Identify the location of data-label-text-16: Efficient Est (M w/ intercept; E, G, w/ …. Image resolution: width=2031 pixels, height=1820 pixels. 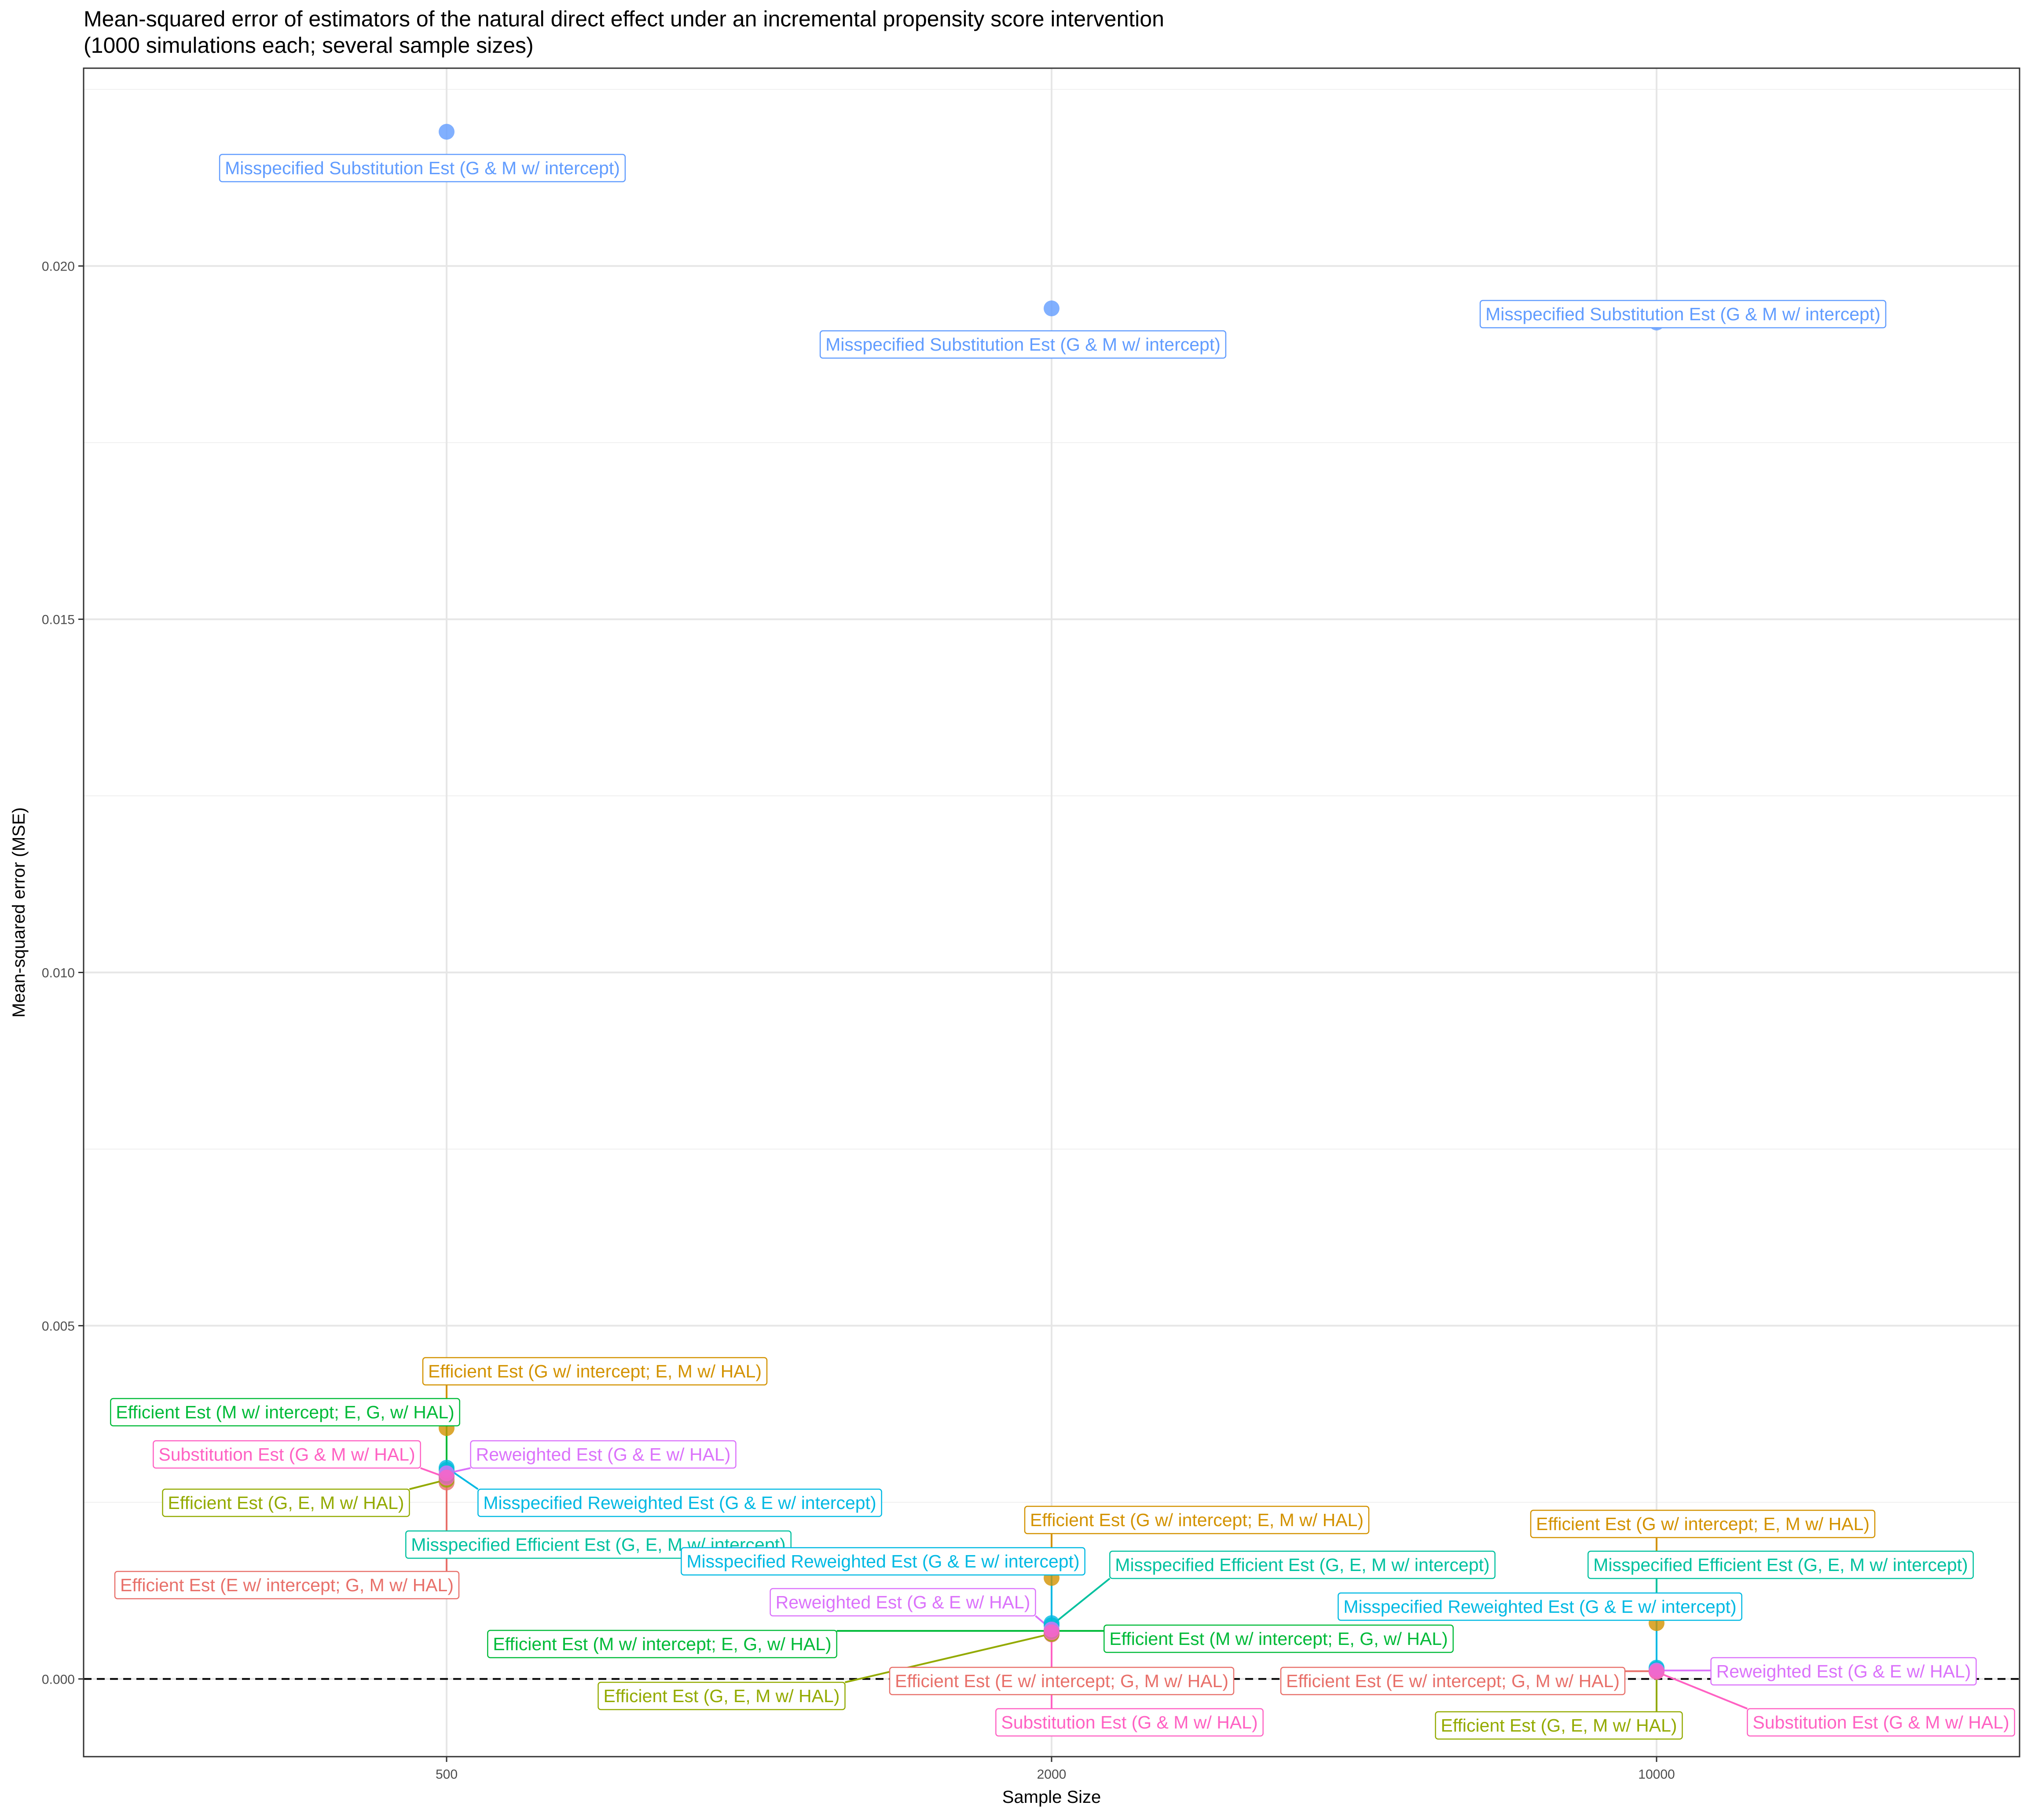
(1279, 1639).